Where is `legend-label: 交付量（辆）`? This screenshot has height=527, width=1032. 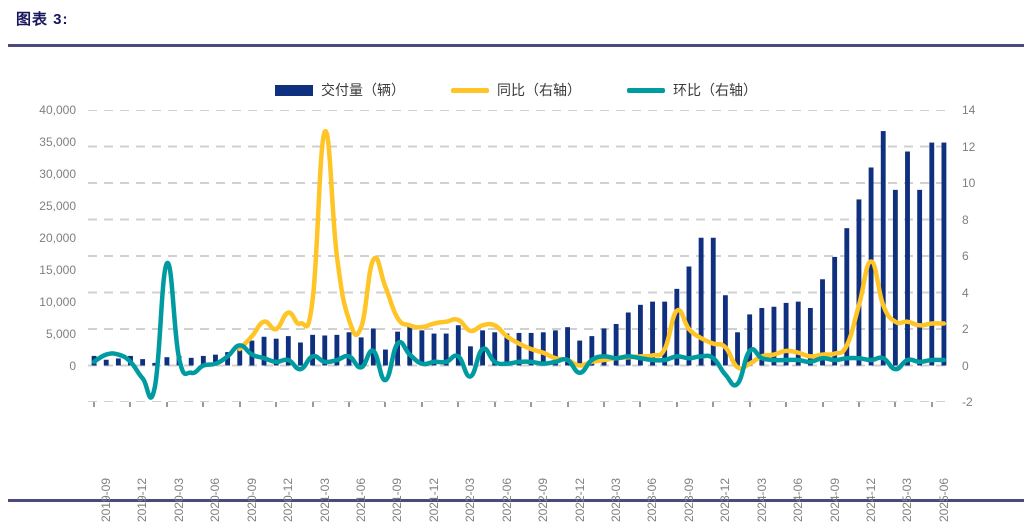
legend-label: 交付量（辆） is located at coordinates (363, 90).